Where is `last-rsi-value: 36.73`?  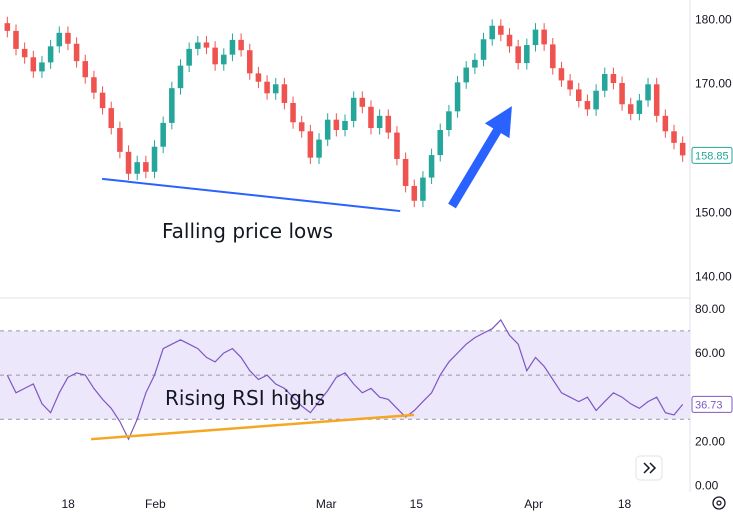
last-rsi-value: 36.73 is located at coordinates (709, 405).